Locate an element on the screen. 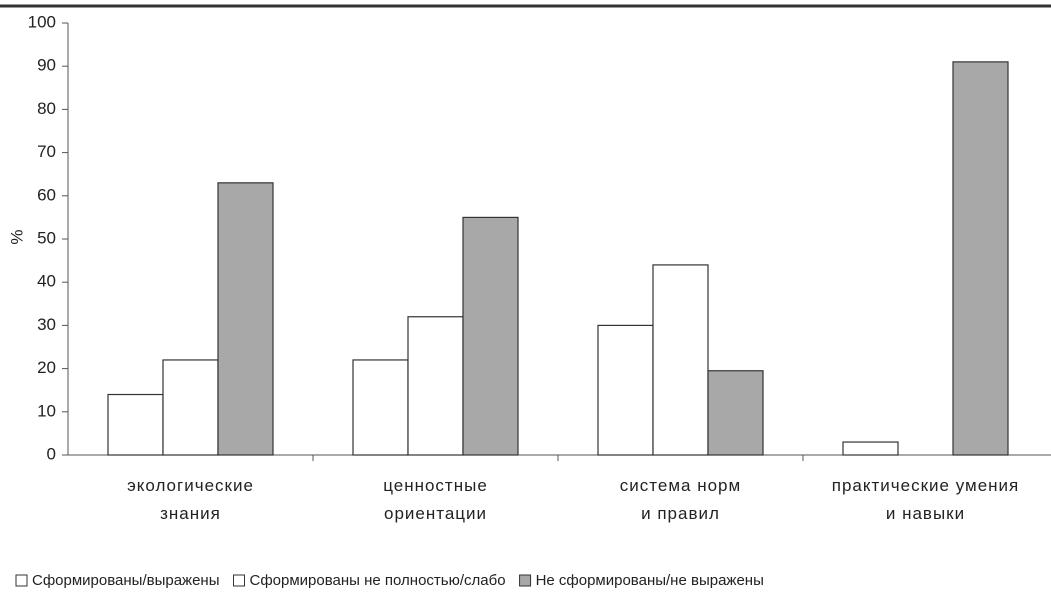  y-tick-label: 30 is located at coordinates (46, 324).